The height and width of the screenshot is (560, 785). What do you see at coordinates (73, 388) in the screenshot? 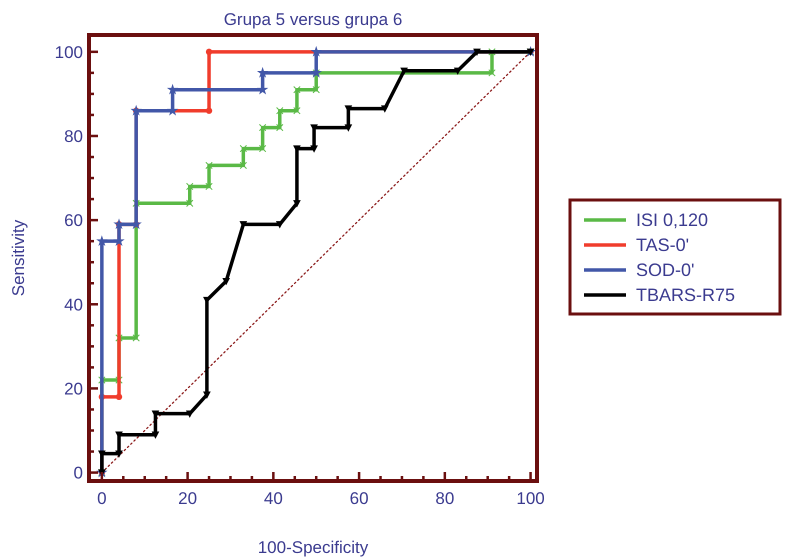
I see `y-tick-label: 20` at bounding box center [73, 388].